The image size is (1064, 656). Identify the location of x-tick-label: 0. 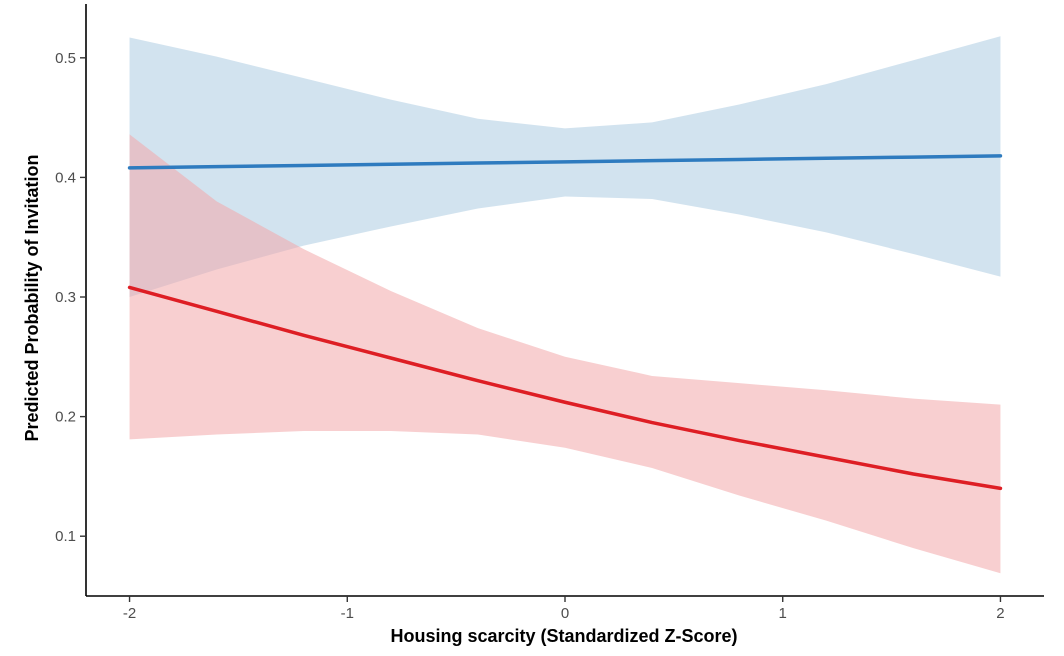
(565, 613).